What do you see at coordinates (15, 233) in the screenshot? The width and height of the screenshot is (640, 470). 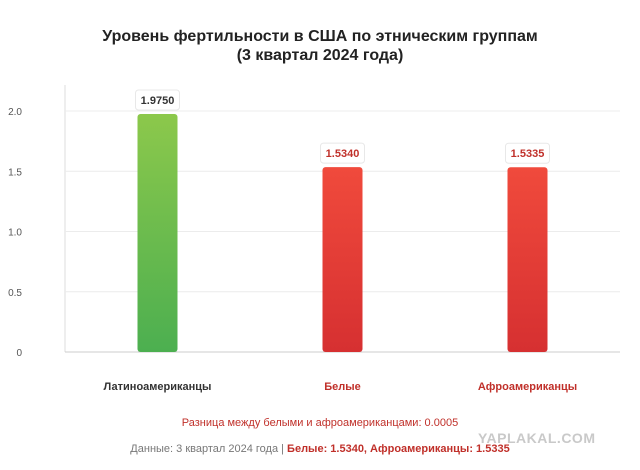 I see `y-tick-label: 1.0` at bounding box center [15, 233].